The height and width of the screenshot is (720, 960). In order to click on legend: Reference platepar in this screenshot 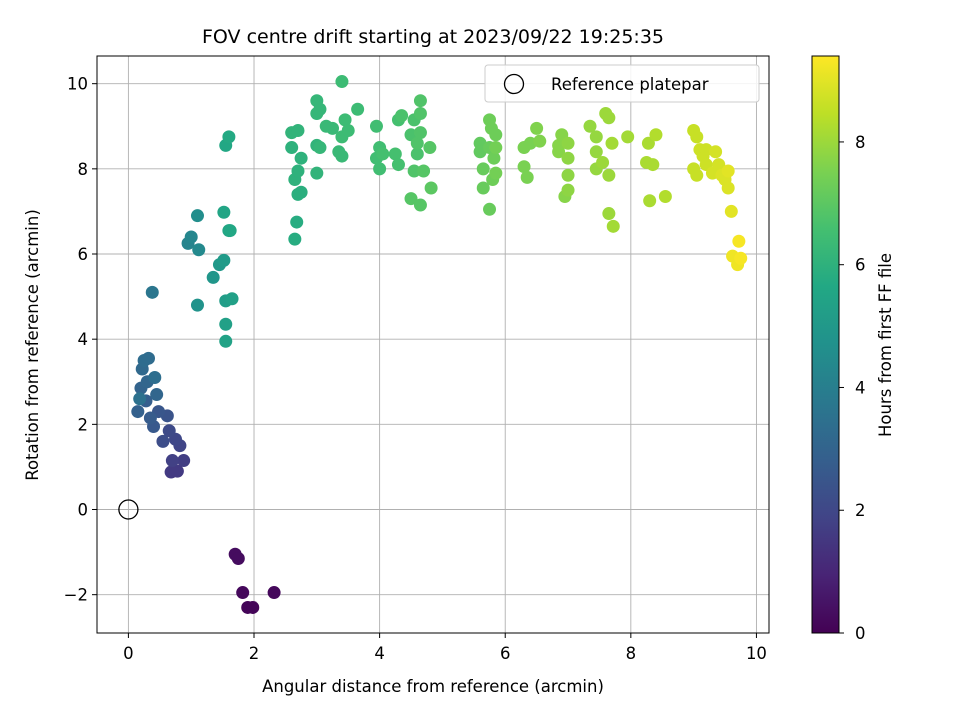, I will do `click(622, 83)`.